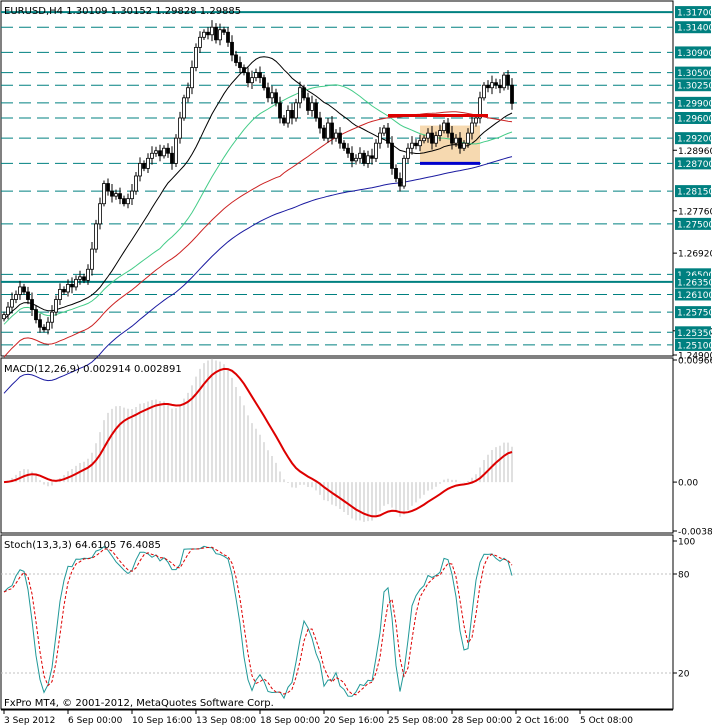 The width and height of the screenshot is (712, 727). I want to click on stoch-tick-label: 100, so click(686, 543).